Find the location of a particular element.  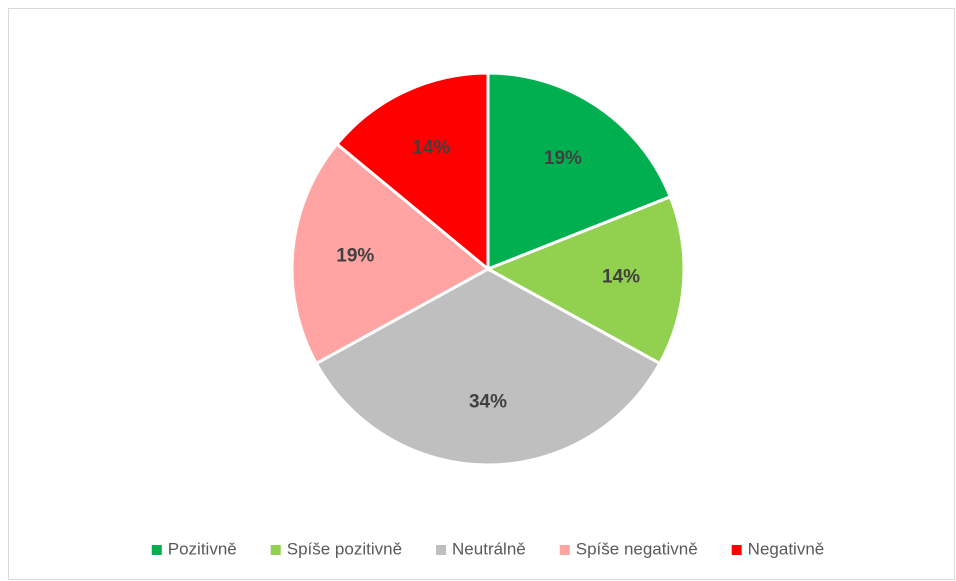

legend-label: Pozitivně is located at coordinates (202, 548).